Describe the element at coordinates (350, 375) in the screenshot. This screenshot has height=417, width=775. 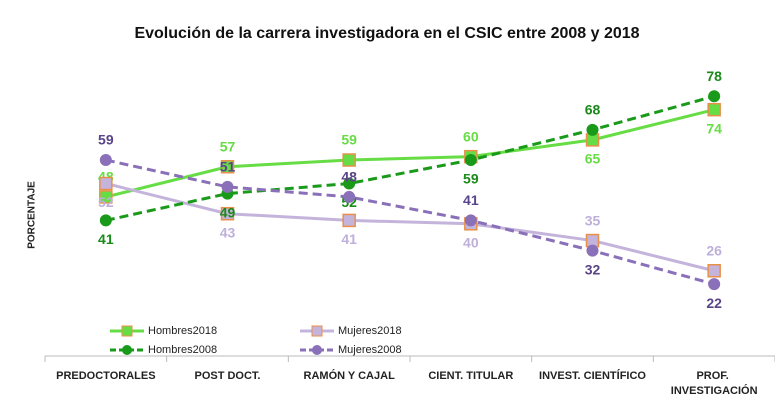
I see `x-tick-label: RAMÓN Y CAJAL` at that location.